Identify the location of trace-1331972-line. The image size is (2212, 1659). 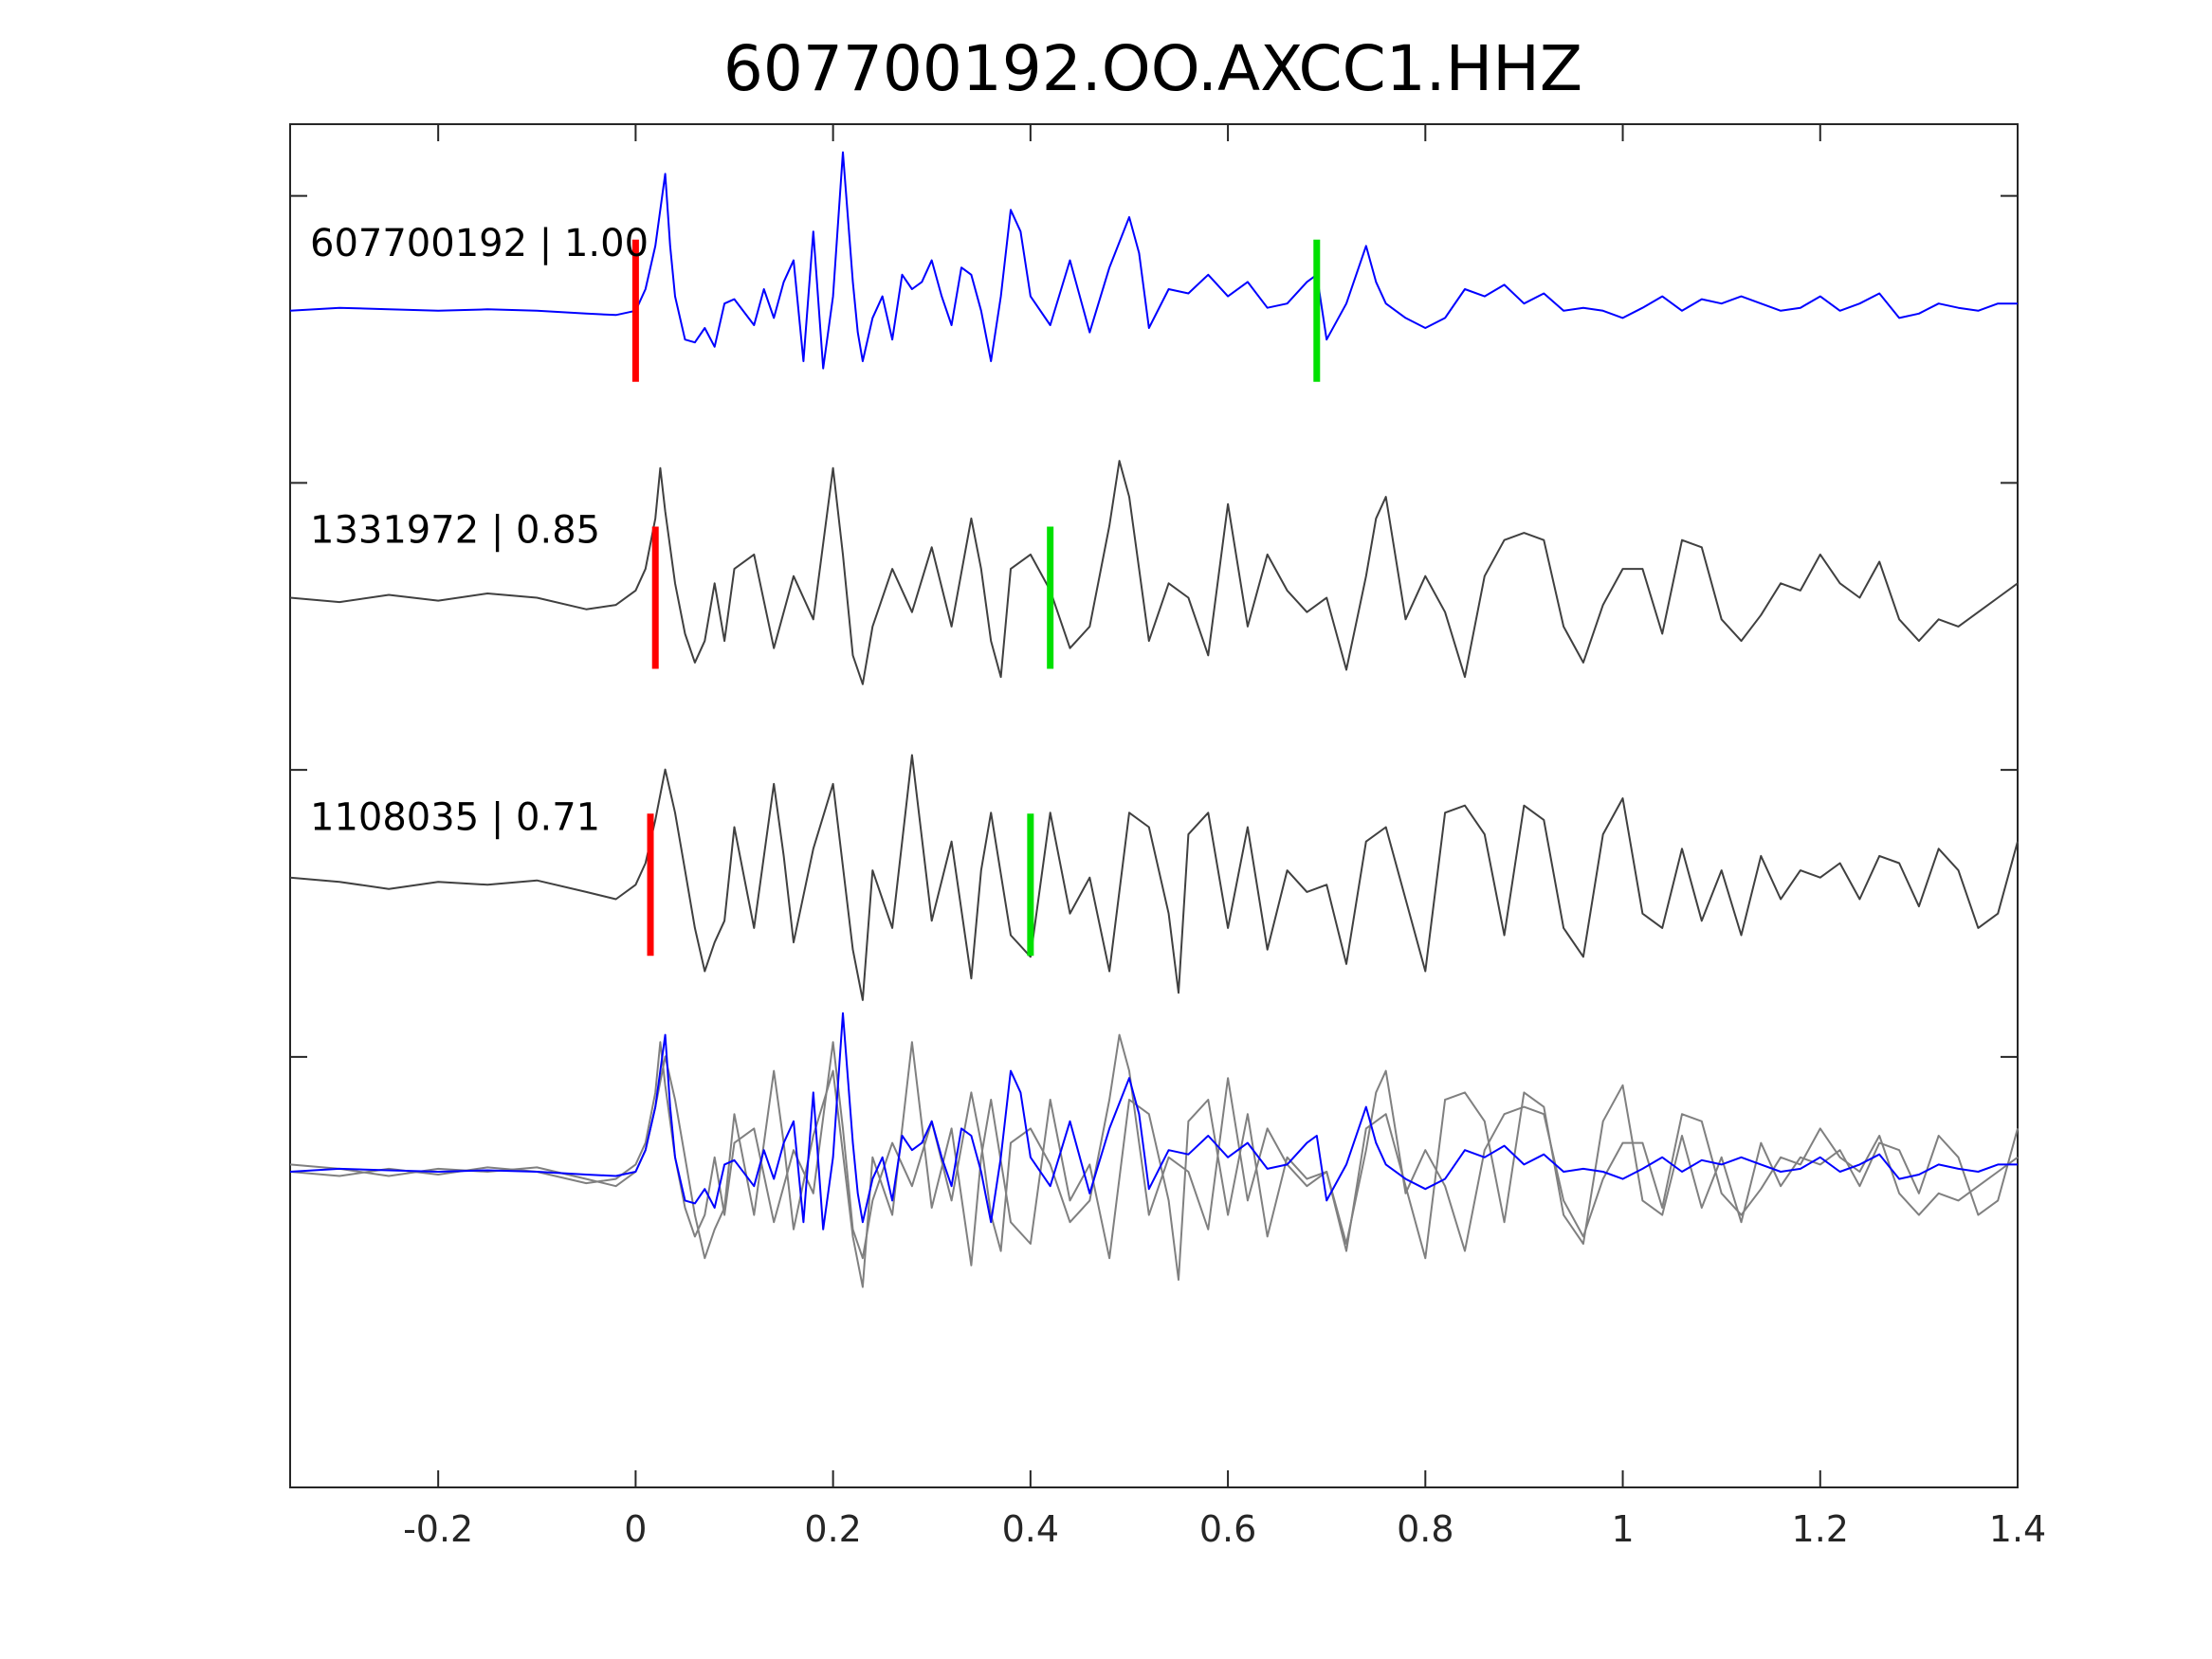
(1154, 572).